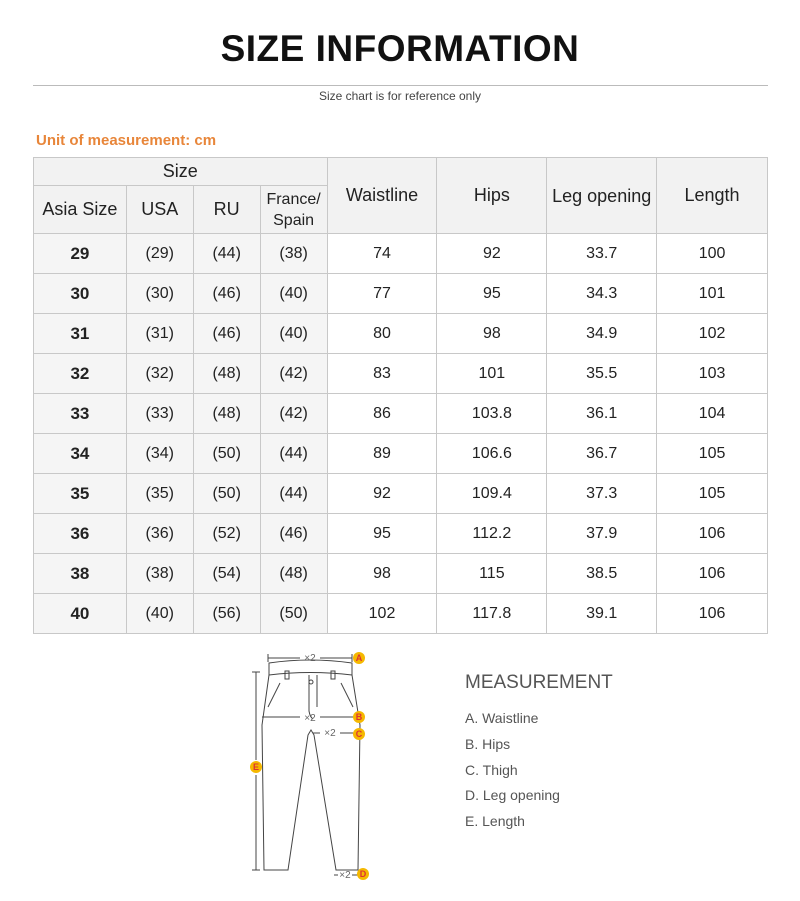 This screenshot has width=800, height=901. What do you see at coordinates (256, 767) in the screenshot?
I see `marker-e: E` at bounding box center [256, 767].